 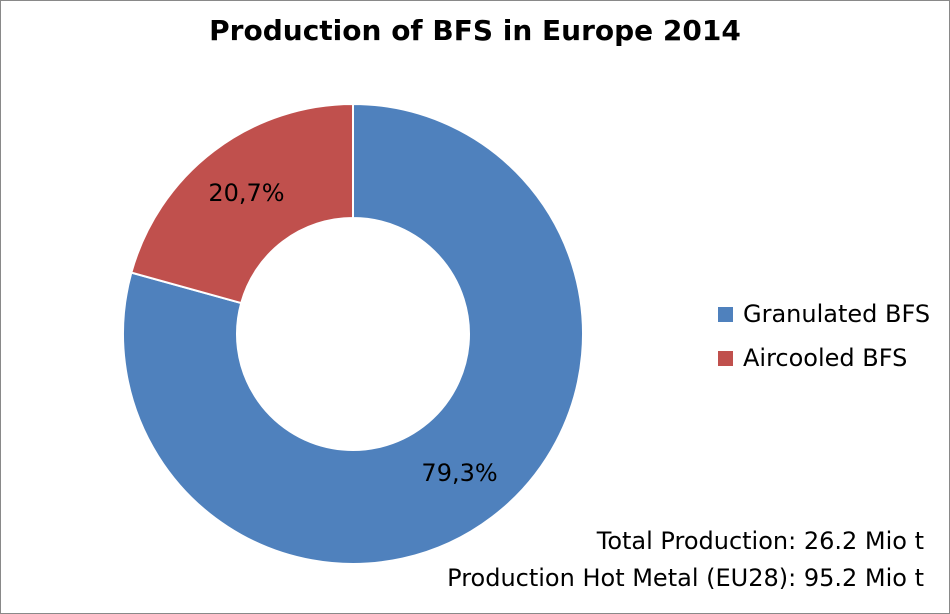 I want to click on legend-label-granulated: Granulated BFS, so click(x=837, y=314).